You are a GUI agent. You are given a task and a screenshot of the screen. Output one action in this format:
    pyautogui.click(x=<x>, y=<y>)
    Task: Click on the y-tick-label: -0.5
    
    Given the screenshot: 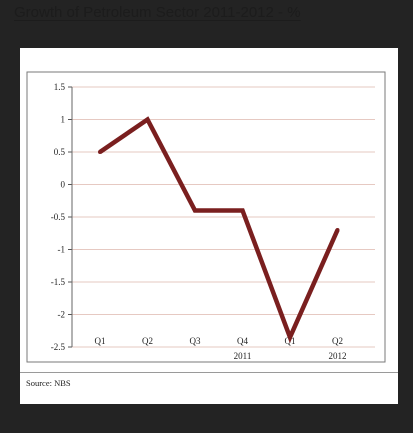 What is the action you would take?
    pyautogui.click(x=58, y=217)
    